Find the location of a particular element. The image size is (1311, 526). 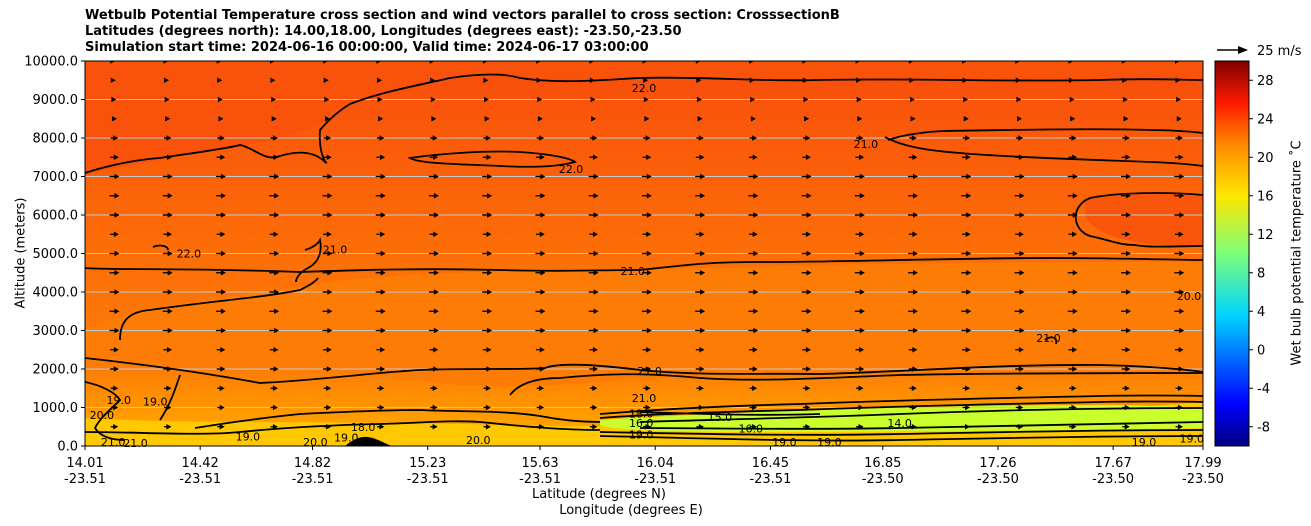

y-tick-label: 10000.0 is located at coordinates (51, 62).